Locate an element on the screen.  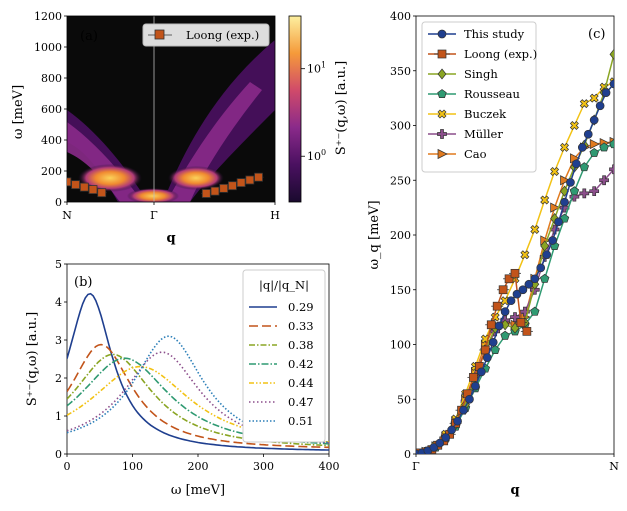
spectrum-line-0.38 is located at coordinates (198, 400).